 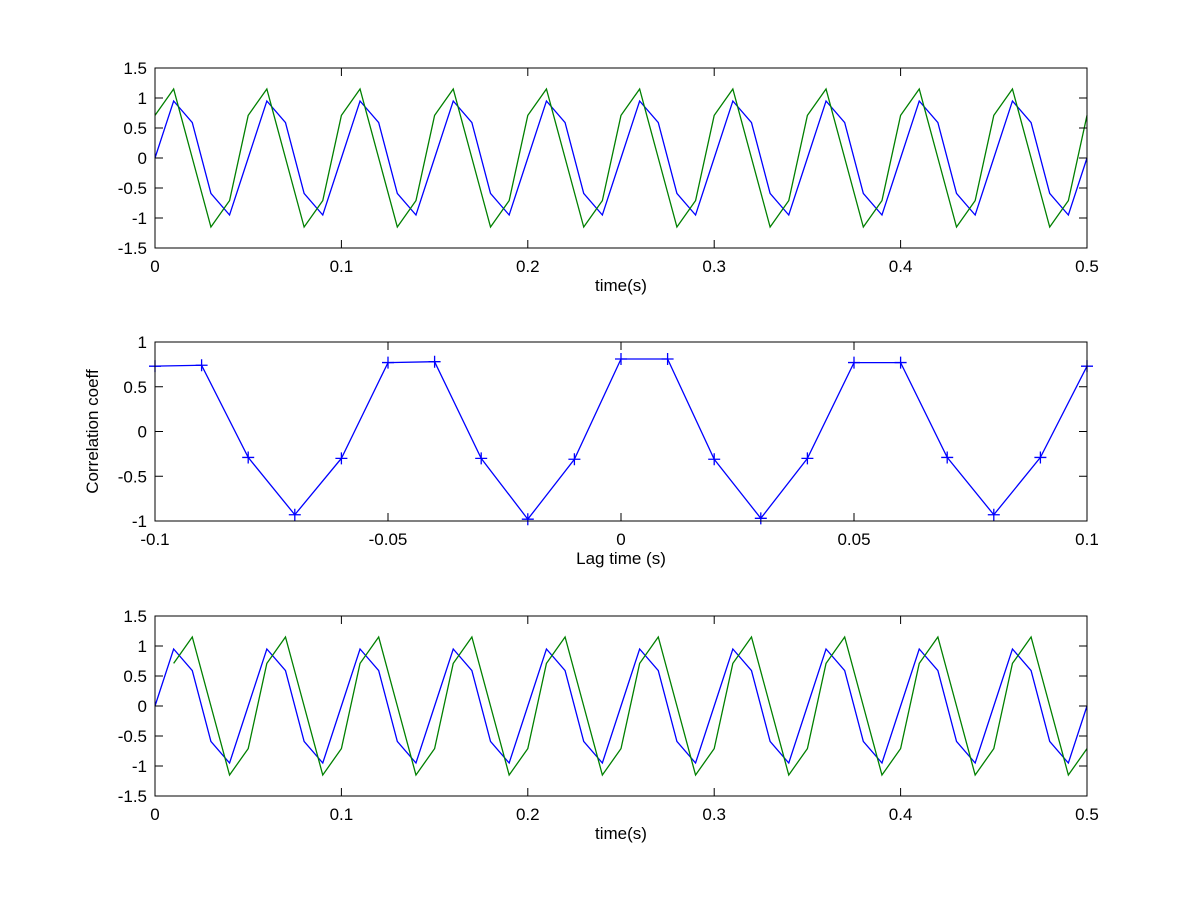 I want to click on x-axis-label: Lag time (s), so click(x=621, y=558).